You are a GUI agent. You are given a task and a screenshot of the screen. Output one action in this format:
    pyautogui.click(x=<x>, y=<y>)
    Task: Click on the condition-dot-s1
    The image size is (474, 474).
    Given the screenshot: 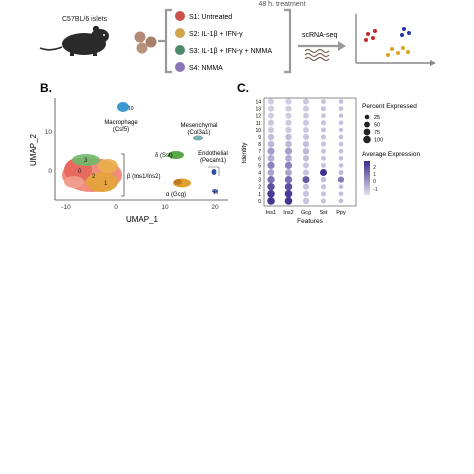 What is the action you would take?
    pyautogui.click(x=180, y=16)
    